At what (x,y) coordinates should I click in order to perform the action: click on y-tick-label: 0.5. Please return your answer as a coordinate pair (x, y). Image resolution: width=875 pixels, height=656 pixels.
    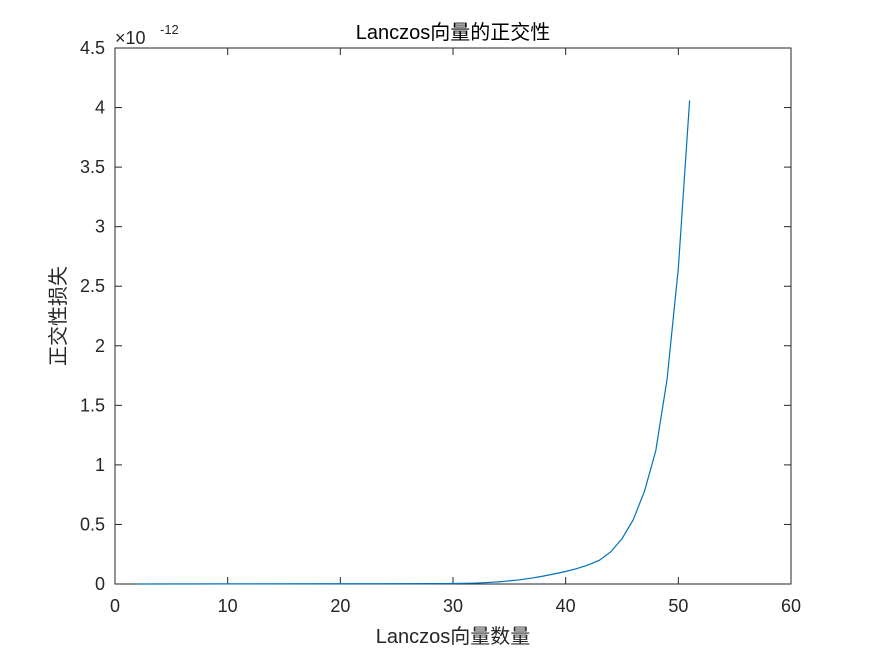
    Looking at the image, I should click on (92, 524).